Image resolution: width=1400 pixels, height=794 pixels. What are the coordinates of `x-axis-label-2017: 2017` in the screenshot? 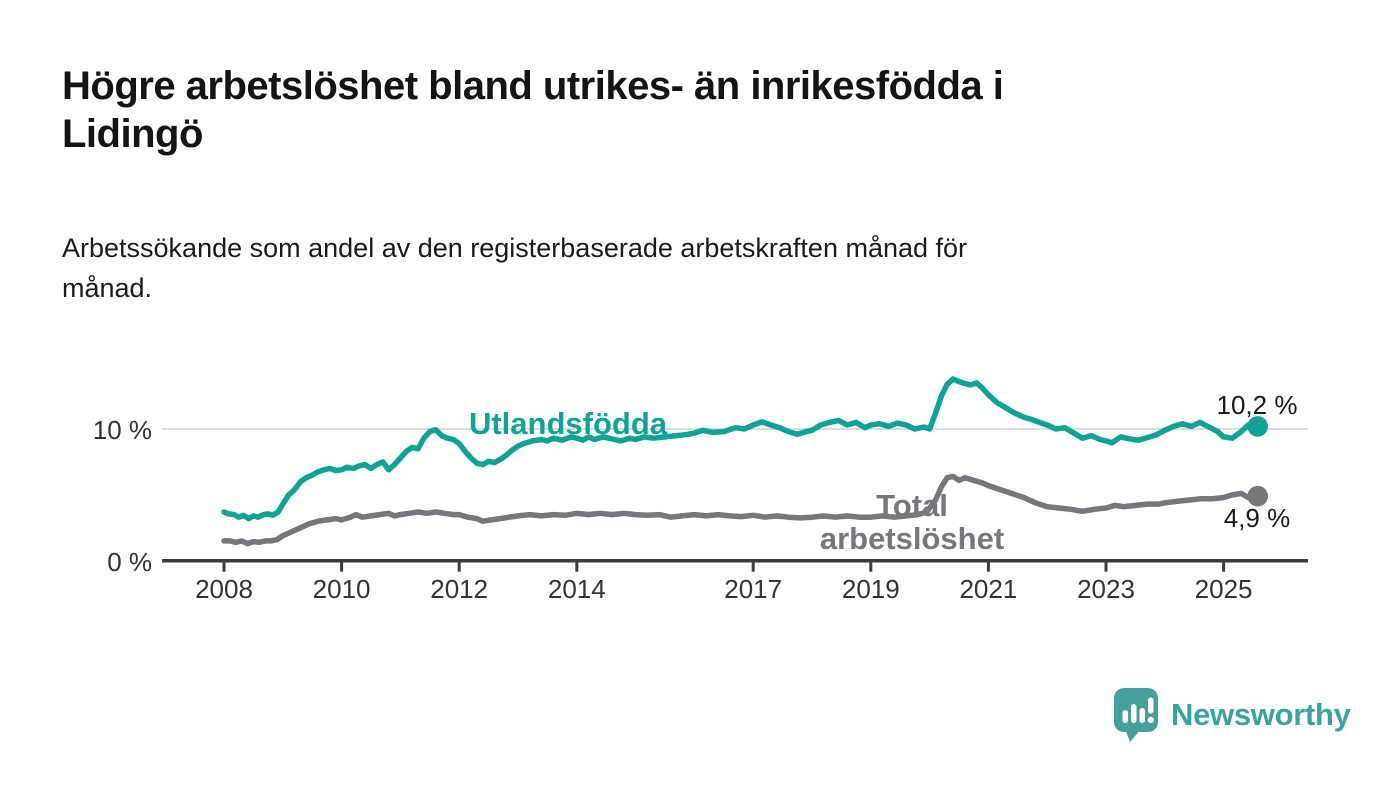 It's located at (753, 589).